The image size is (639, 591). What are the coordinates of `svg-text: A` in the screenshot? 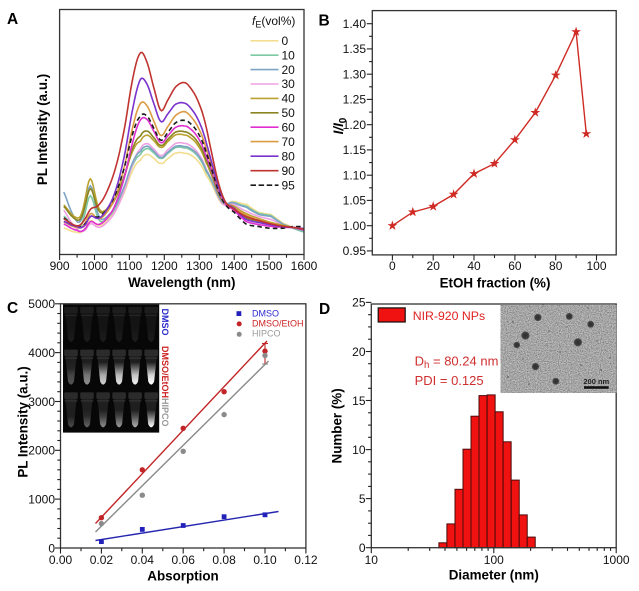 It's located at (12, 19).